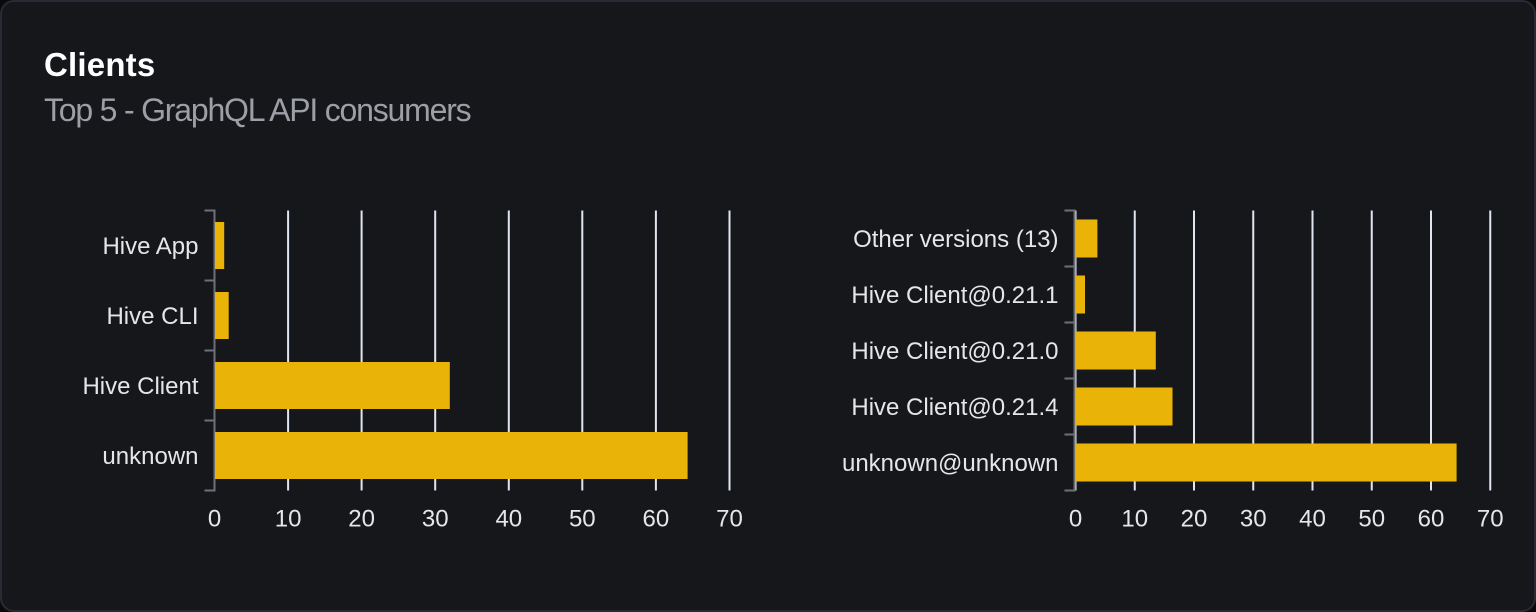  Describe the element at coordinates (955, 239) in the screenshot. I see `svg-text: Other versions (13)` at that location.